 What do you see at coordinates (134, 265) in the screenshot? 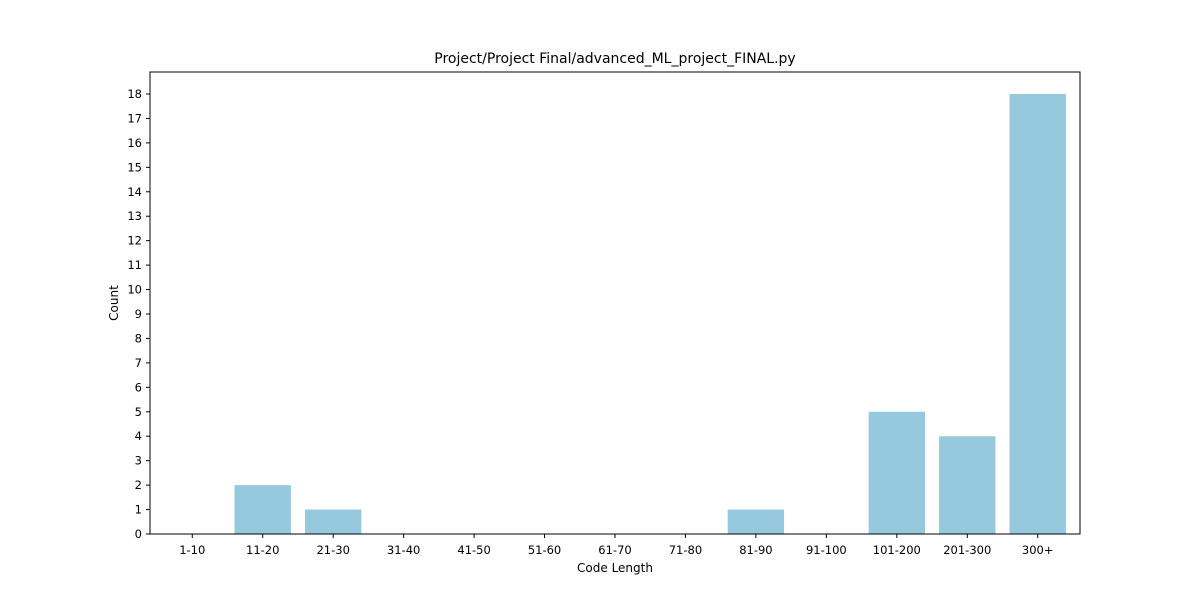
I see `y-tick-label: 11` at bounding box center [134, 265].